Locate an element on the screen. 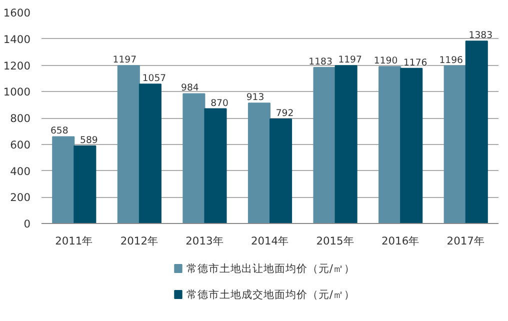 The height and width of the screenshot is (321, 508). data-label: 658 is located at coordinates (59, 131).